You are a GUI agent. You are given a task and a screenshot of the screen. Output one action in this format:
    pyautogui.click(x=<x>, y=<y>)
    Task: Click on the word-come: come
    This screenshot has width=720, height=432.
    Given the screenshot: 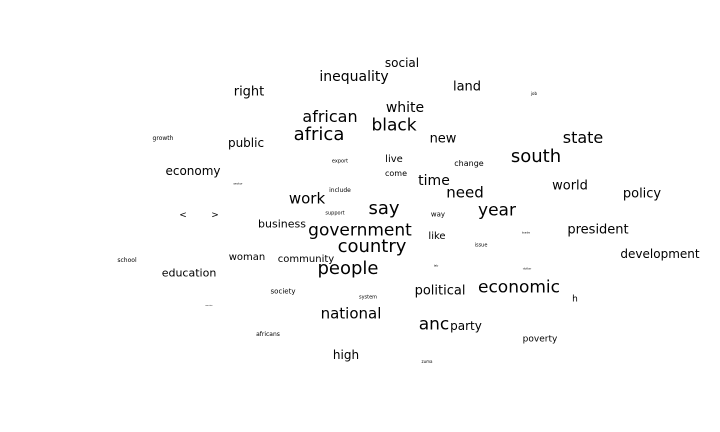 What is the action you would take?
    pyautogui.click(x=396, y=173)
    